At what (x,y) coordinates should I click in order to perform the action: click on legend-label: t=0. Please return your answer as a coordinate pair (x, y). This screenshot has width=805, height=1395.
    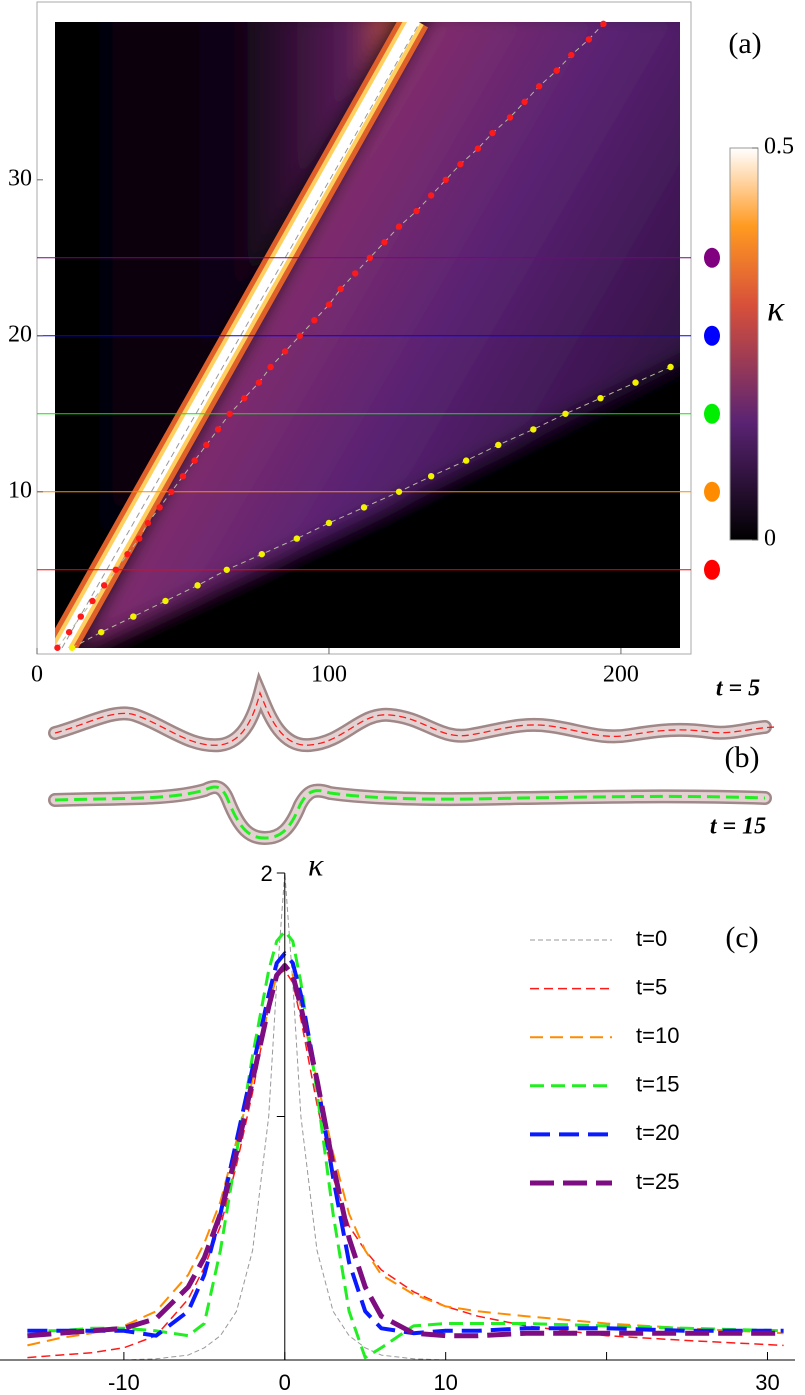
    Looking at the image, I should click on (651, 938).